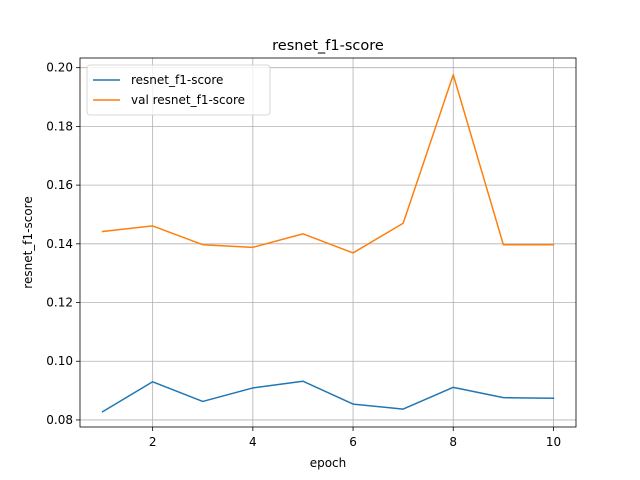 The width and height of the screenshot is (640, 480). Describe the element at coordinates (59, 185) in the screenshot. I see `y-tick-label: 0.16` at that location.